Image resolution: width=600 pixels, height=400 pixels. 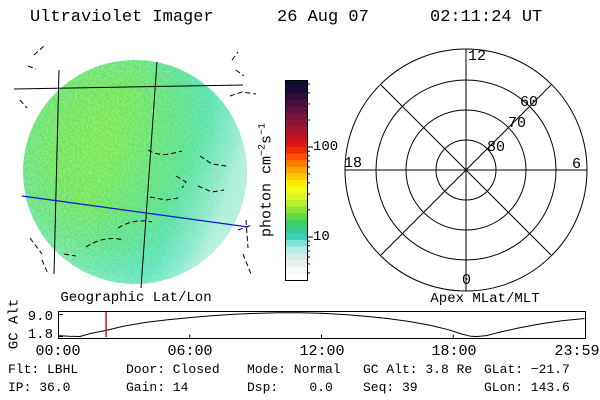 What do you see at coordinates (290, 387) in the screenshot?
I see `status-dsp: Dsp: 0.0` at bounding box center [290, 387].